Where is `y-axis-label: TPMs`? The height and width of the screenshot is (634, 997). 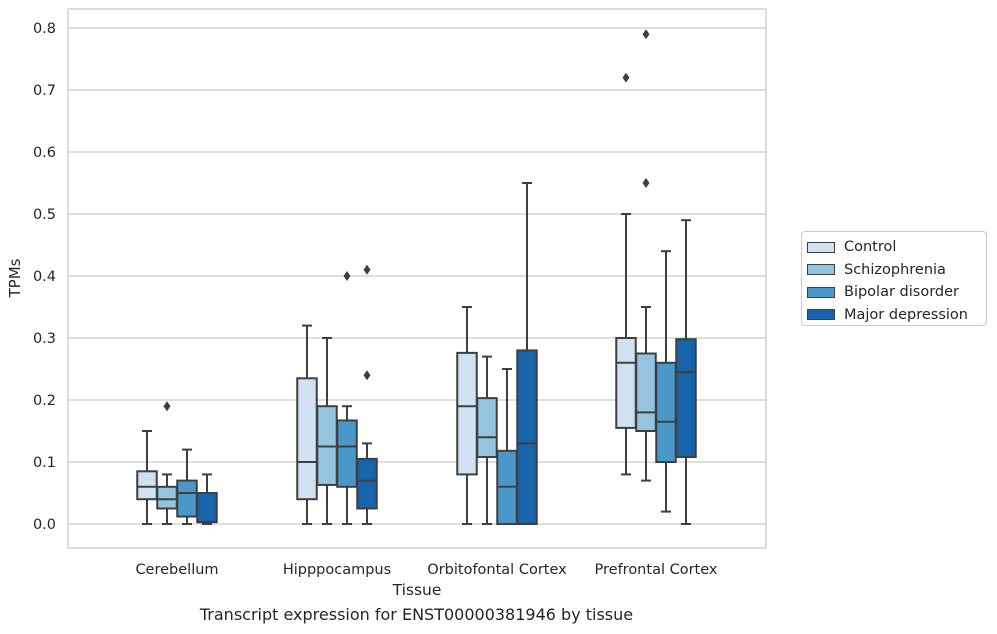 y-axis-label: TPMs is located at coordinates (15, 278).